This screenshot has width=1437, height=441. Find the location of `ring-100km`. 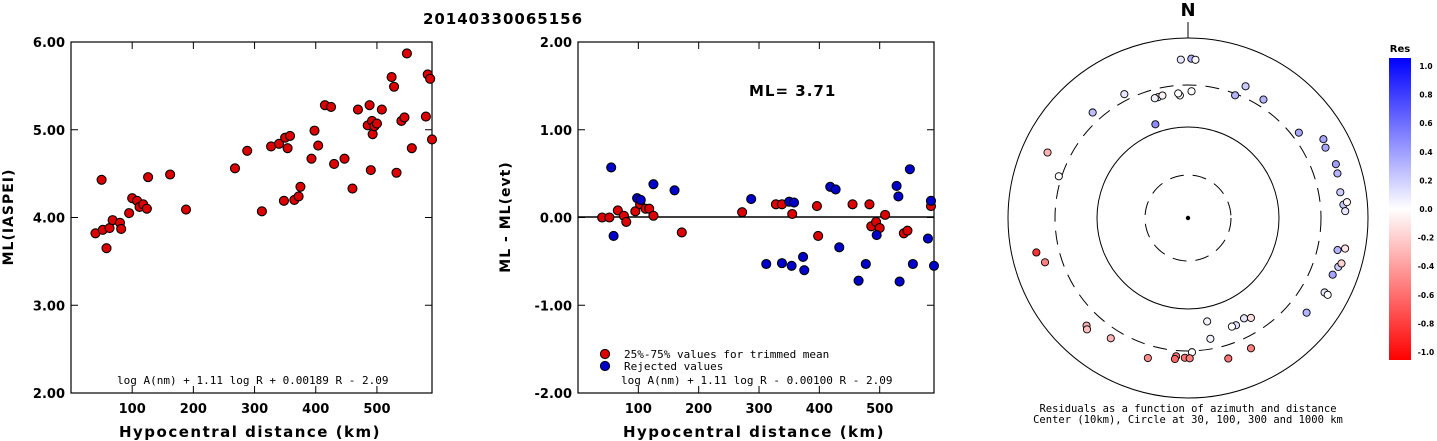

ring-100km is located at coordinates (1188, 218).